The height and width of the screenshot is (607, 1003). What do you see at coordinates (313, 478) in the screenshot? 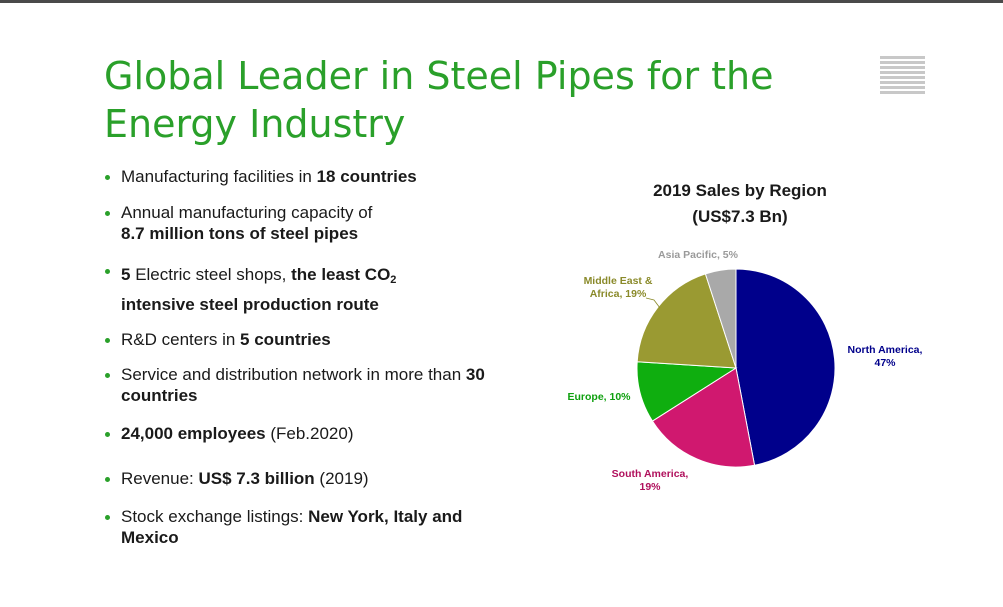
I see `bullet-revenue: Revenue: US$ 7.3 billion (2019)` at bounding box center [313, 478].